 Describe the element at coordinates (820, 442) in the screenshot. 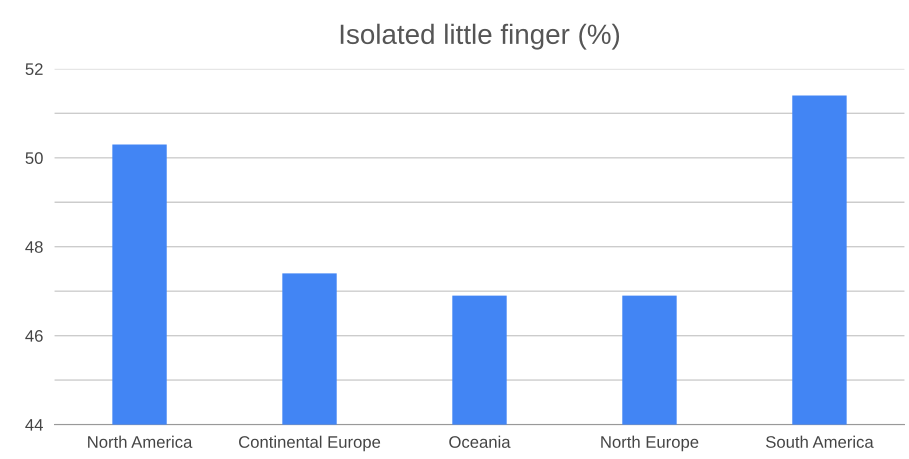

I see `x-tick-label: South America` at that location.